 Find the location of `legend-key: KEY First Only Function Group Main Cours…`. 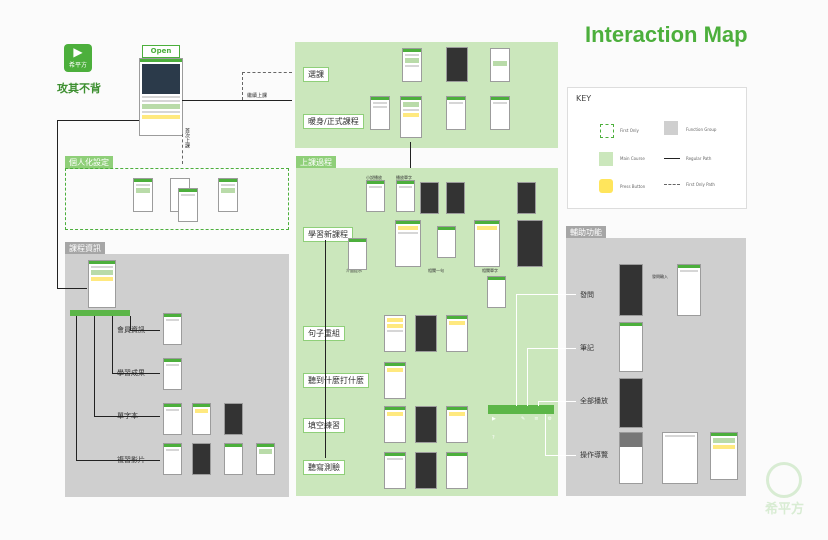

legend-key: KEY First Only Function Group Main Cours… is located at coordinates (657, 148).